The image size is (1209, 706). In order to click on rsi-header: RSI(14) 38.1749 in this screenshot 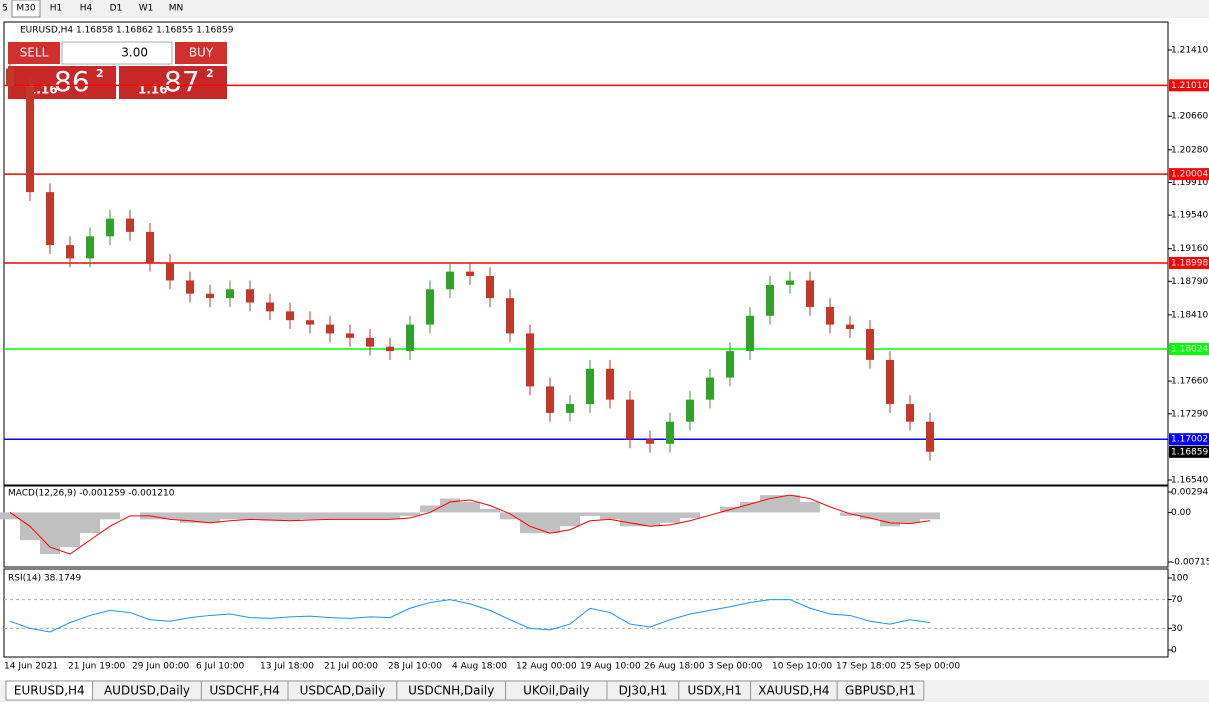, I will do `click(44, 579)`.